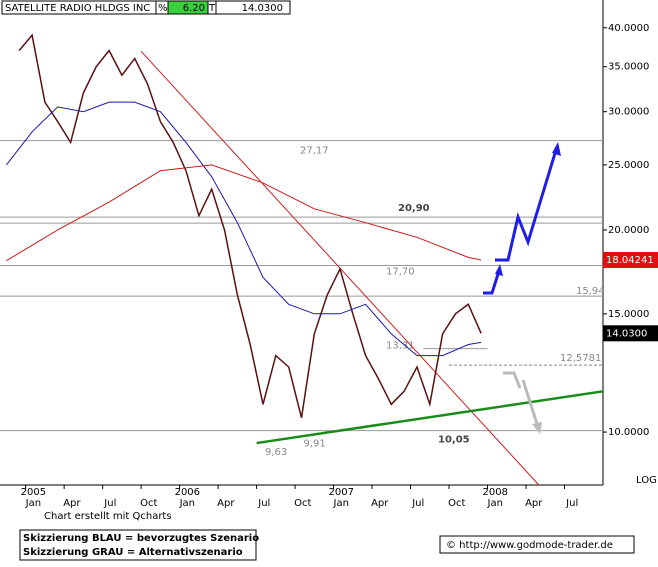 The image size is (658, 567). Describe the element at coordinates (628, 230) in the screenshot. I see `y-tick-label: 20.0000` at that location.